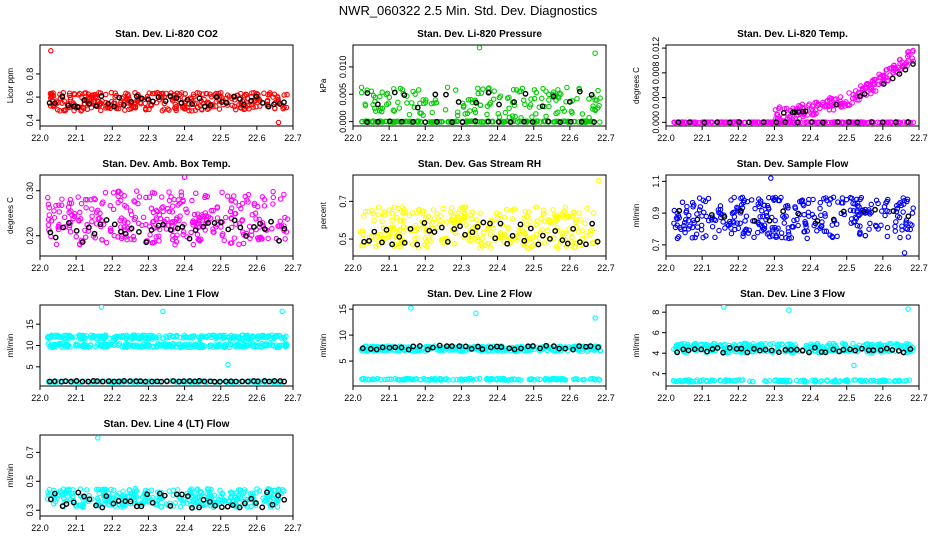  What do you see at coordinates (739, 398) in the screenshot?
I see `x-tick-label: 22.2` at bounding box center [739, 398].